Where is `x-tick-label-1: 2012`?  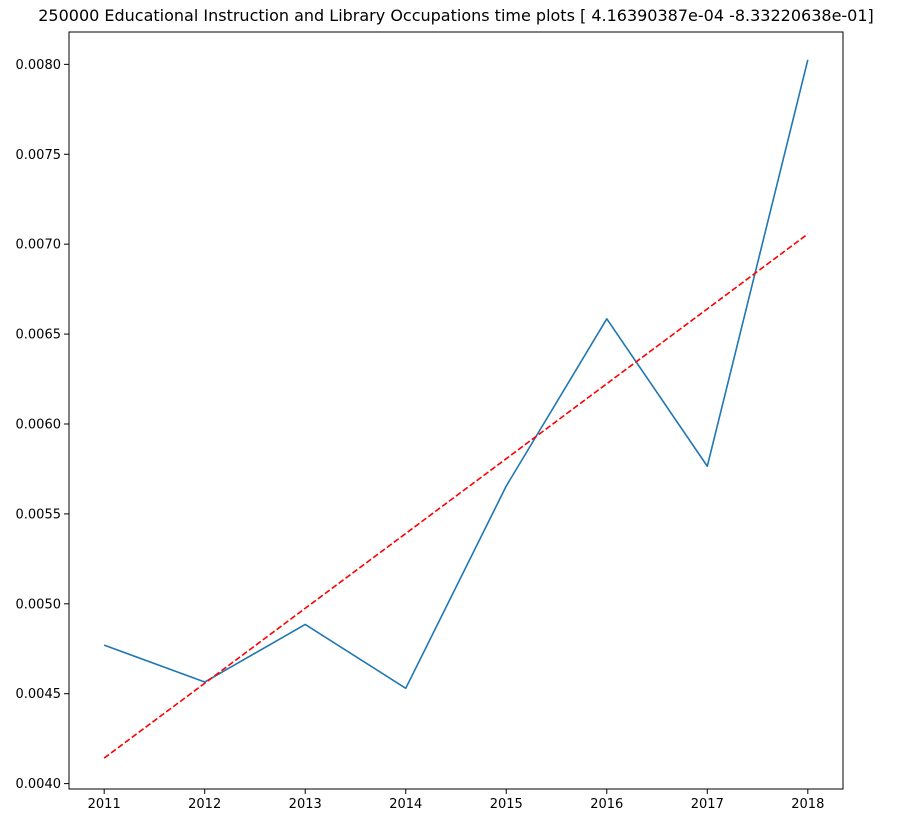 x-tick-label-1: 2012 is located at coordinates (204, 804).